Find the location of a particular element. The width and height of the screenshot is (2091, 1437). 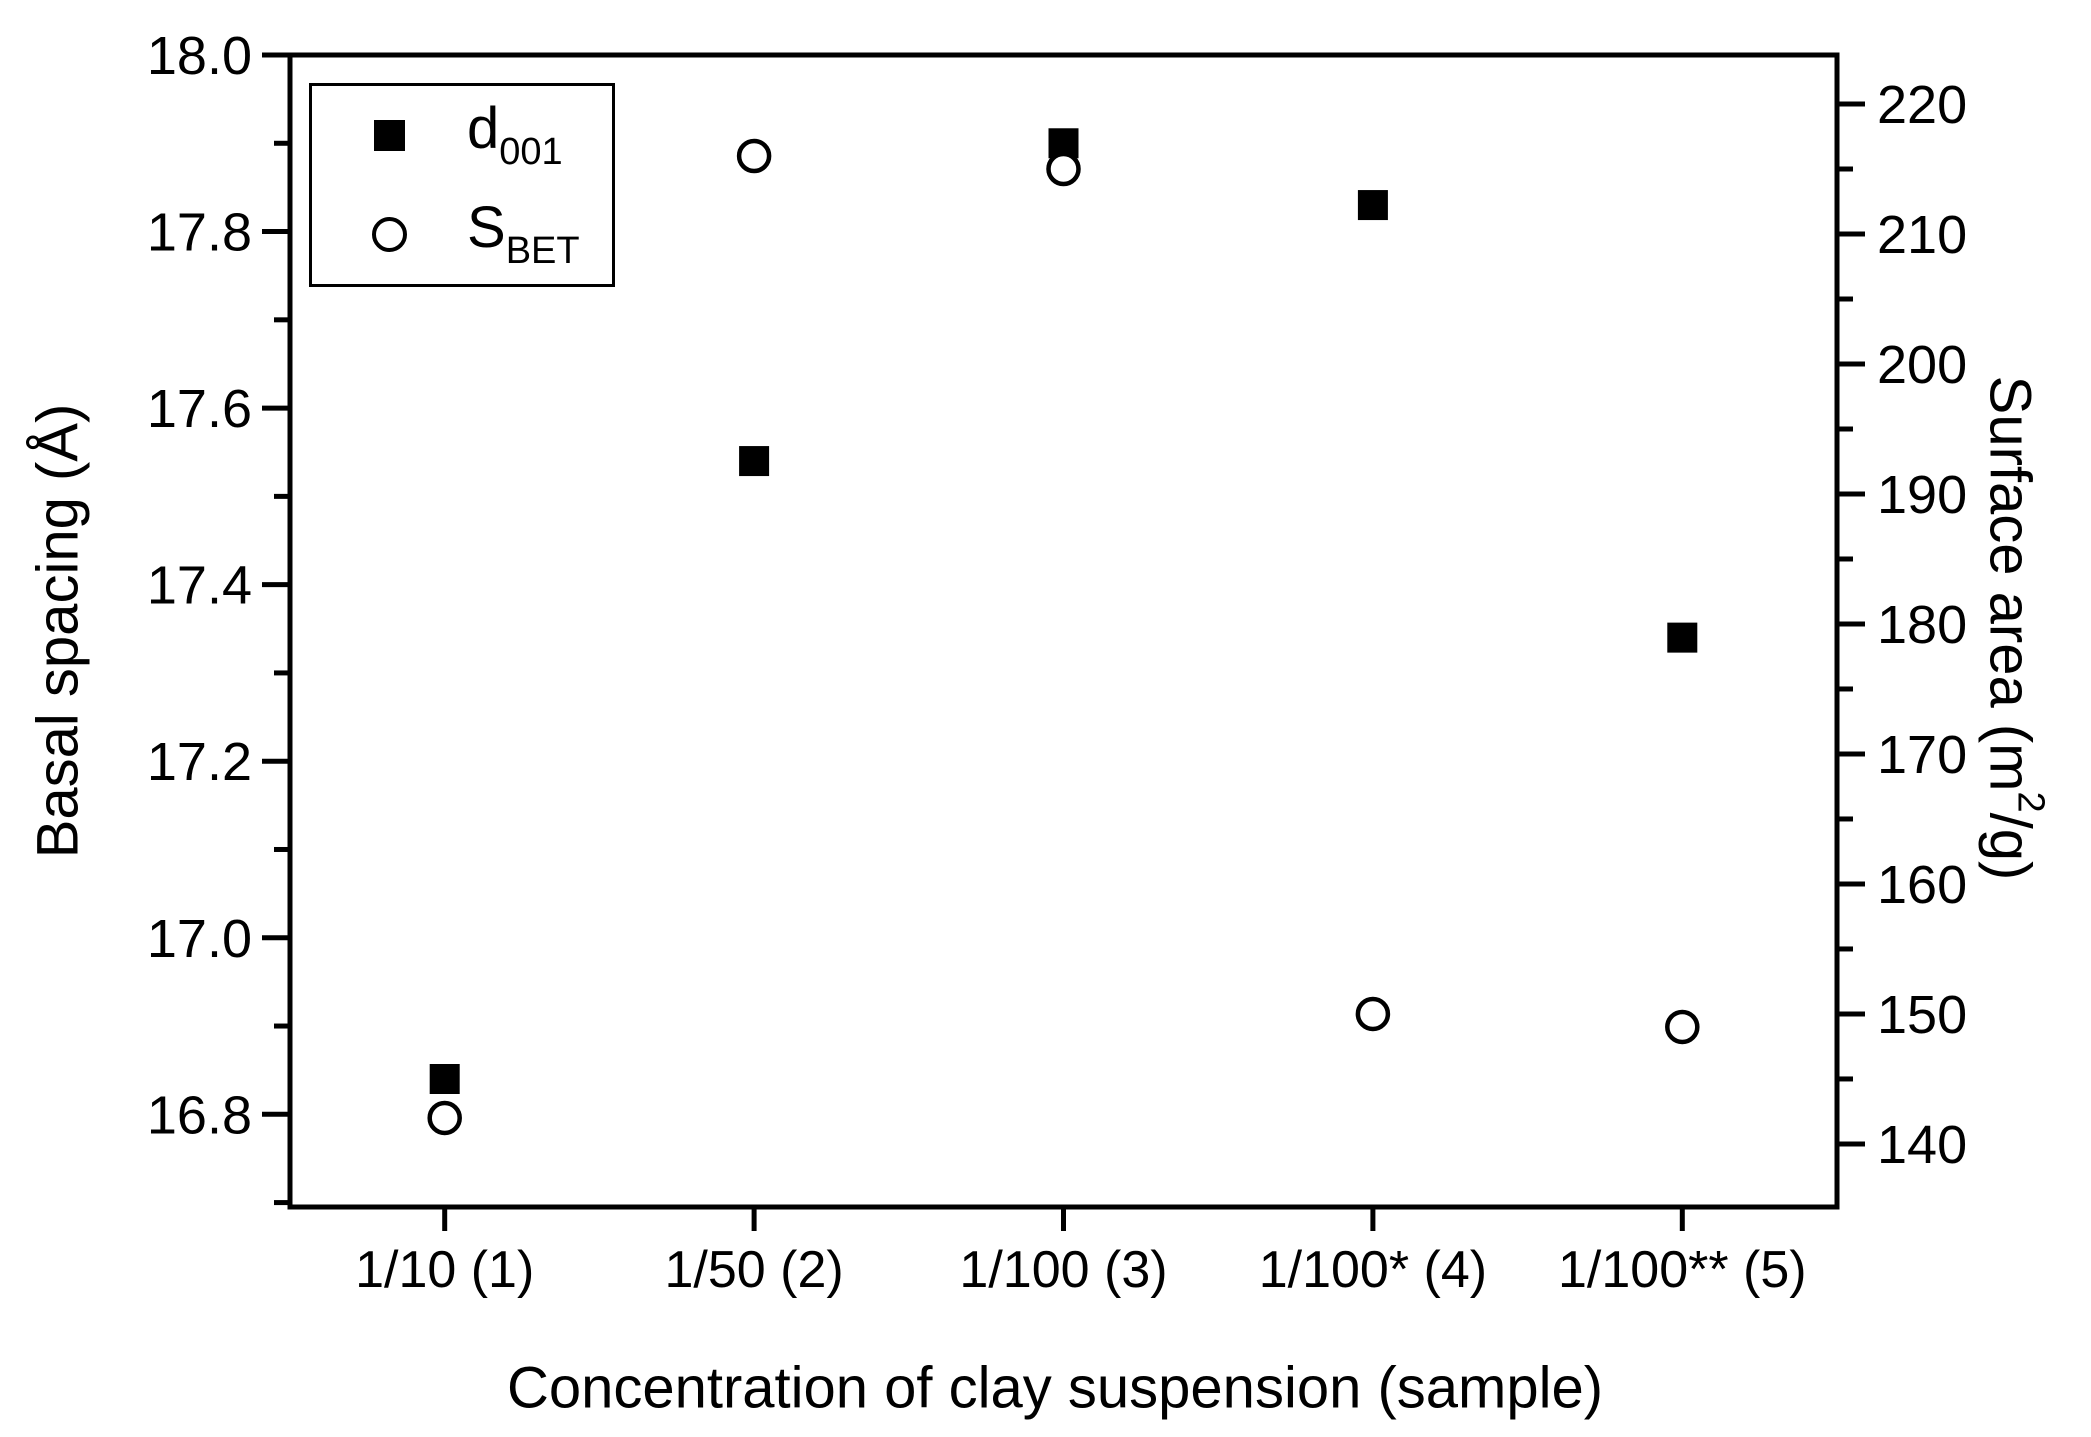

left-axis-tick-label: 16.8 is located at coordinates (199, 1115).